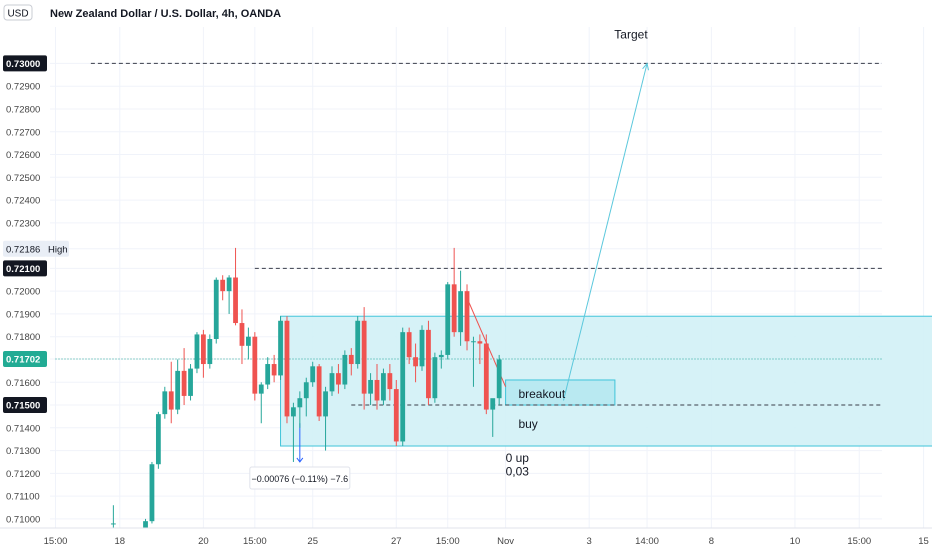 This screenshot has width=932, height=555. Describe the element at coordinates (23, 87) in the screenshot. I see `price-tick-label: 0.72900` at that location.